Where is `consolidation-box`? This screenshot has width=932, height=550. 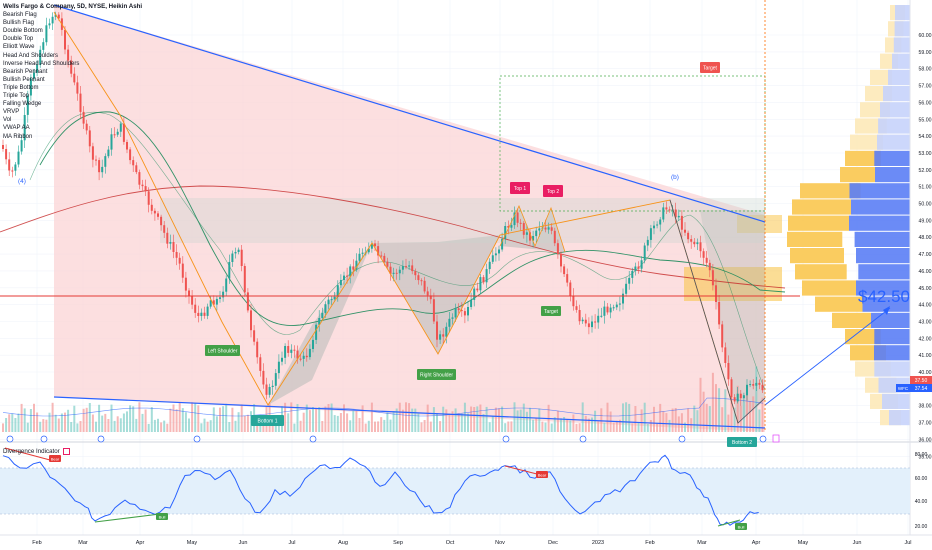 consolidation-box is located at coordinates (462, 220).